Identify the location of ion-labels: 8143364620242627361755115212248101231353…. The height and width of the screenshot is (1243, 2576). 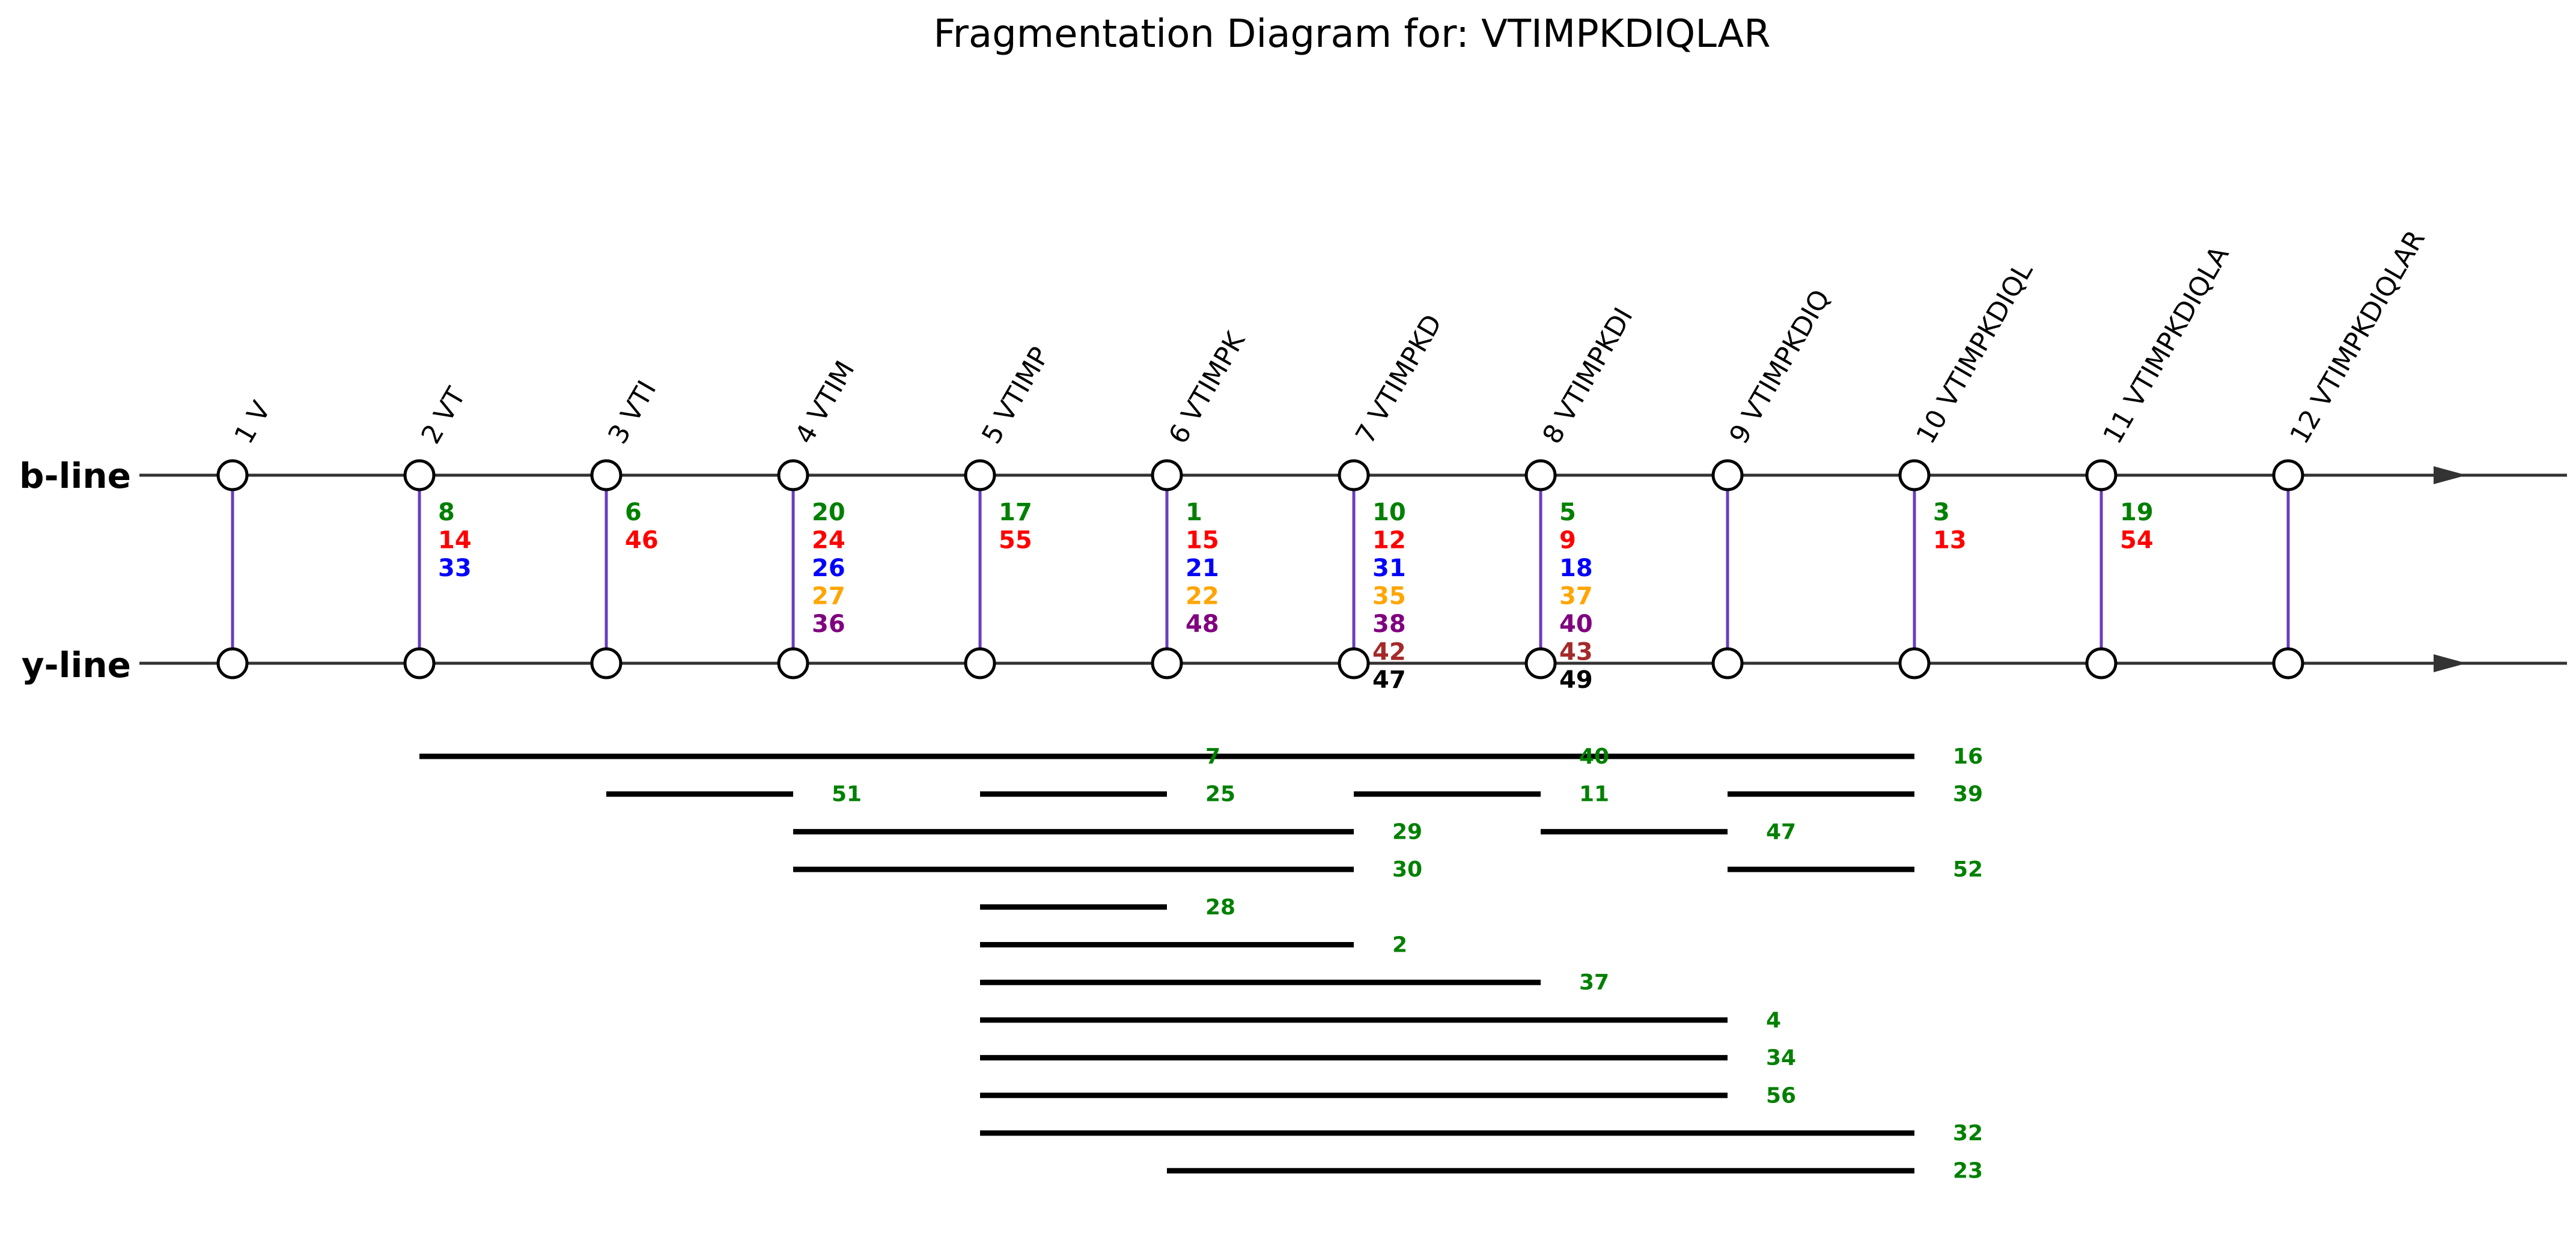
(1296, 596).